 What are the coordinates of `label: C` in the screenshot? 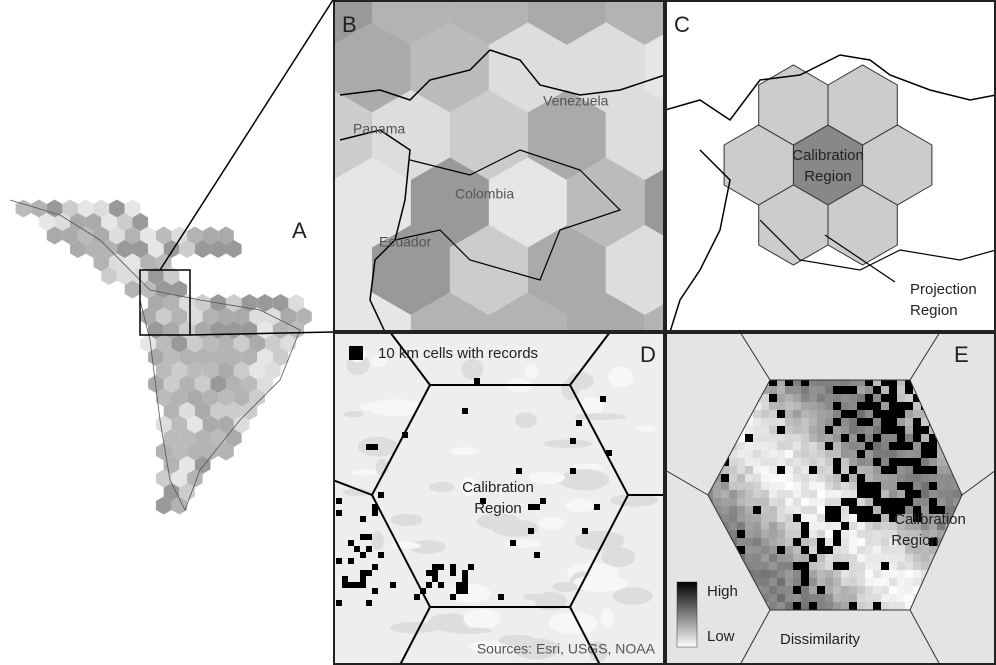 It's located at (682, 24).